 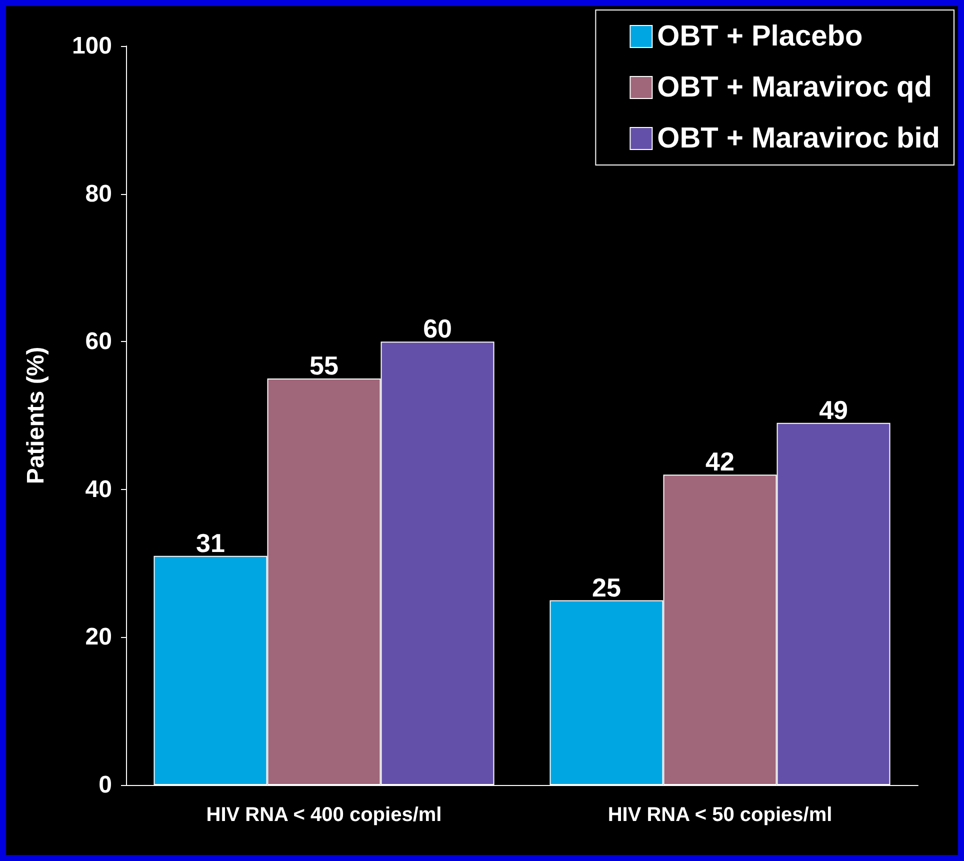 I want to click on data-label: 55, so click(x=324, y=365).